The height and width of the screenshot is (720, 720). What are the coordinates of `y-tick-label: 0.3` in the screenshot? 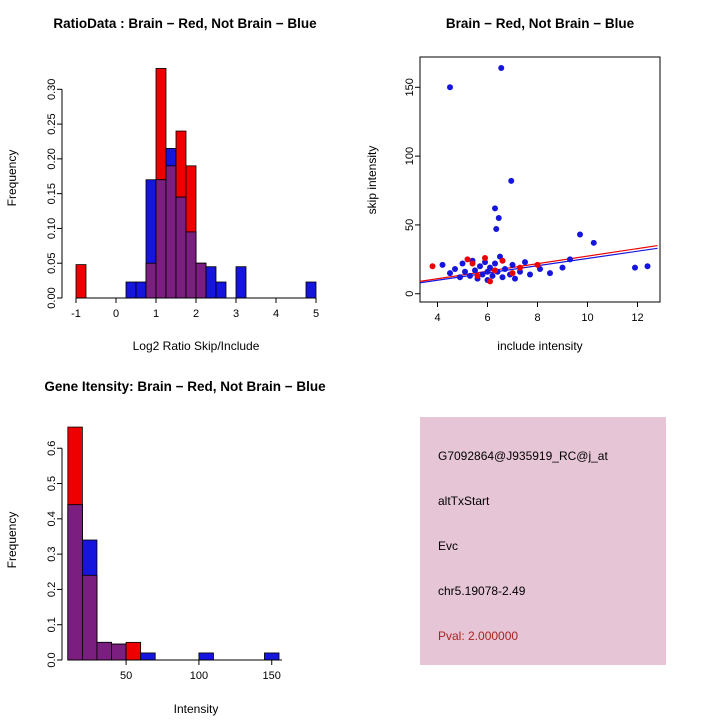 It's located at (52, 553).